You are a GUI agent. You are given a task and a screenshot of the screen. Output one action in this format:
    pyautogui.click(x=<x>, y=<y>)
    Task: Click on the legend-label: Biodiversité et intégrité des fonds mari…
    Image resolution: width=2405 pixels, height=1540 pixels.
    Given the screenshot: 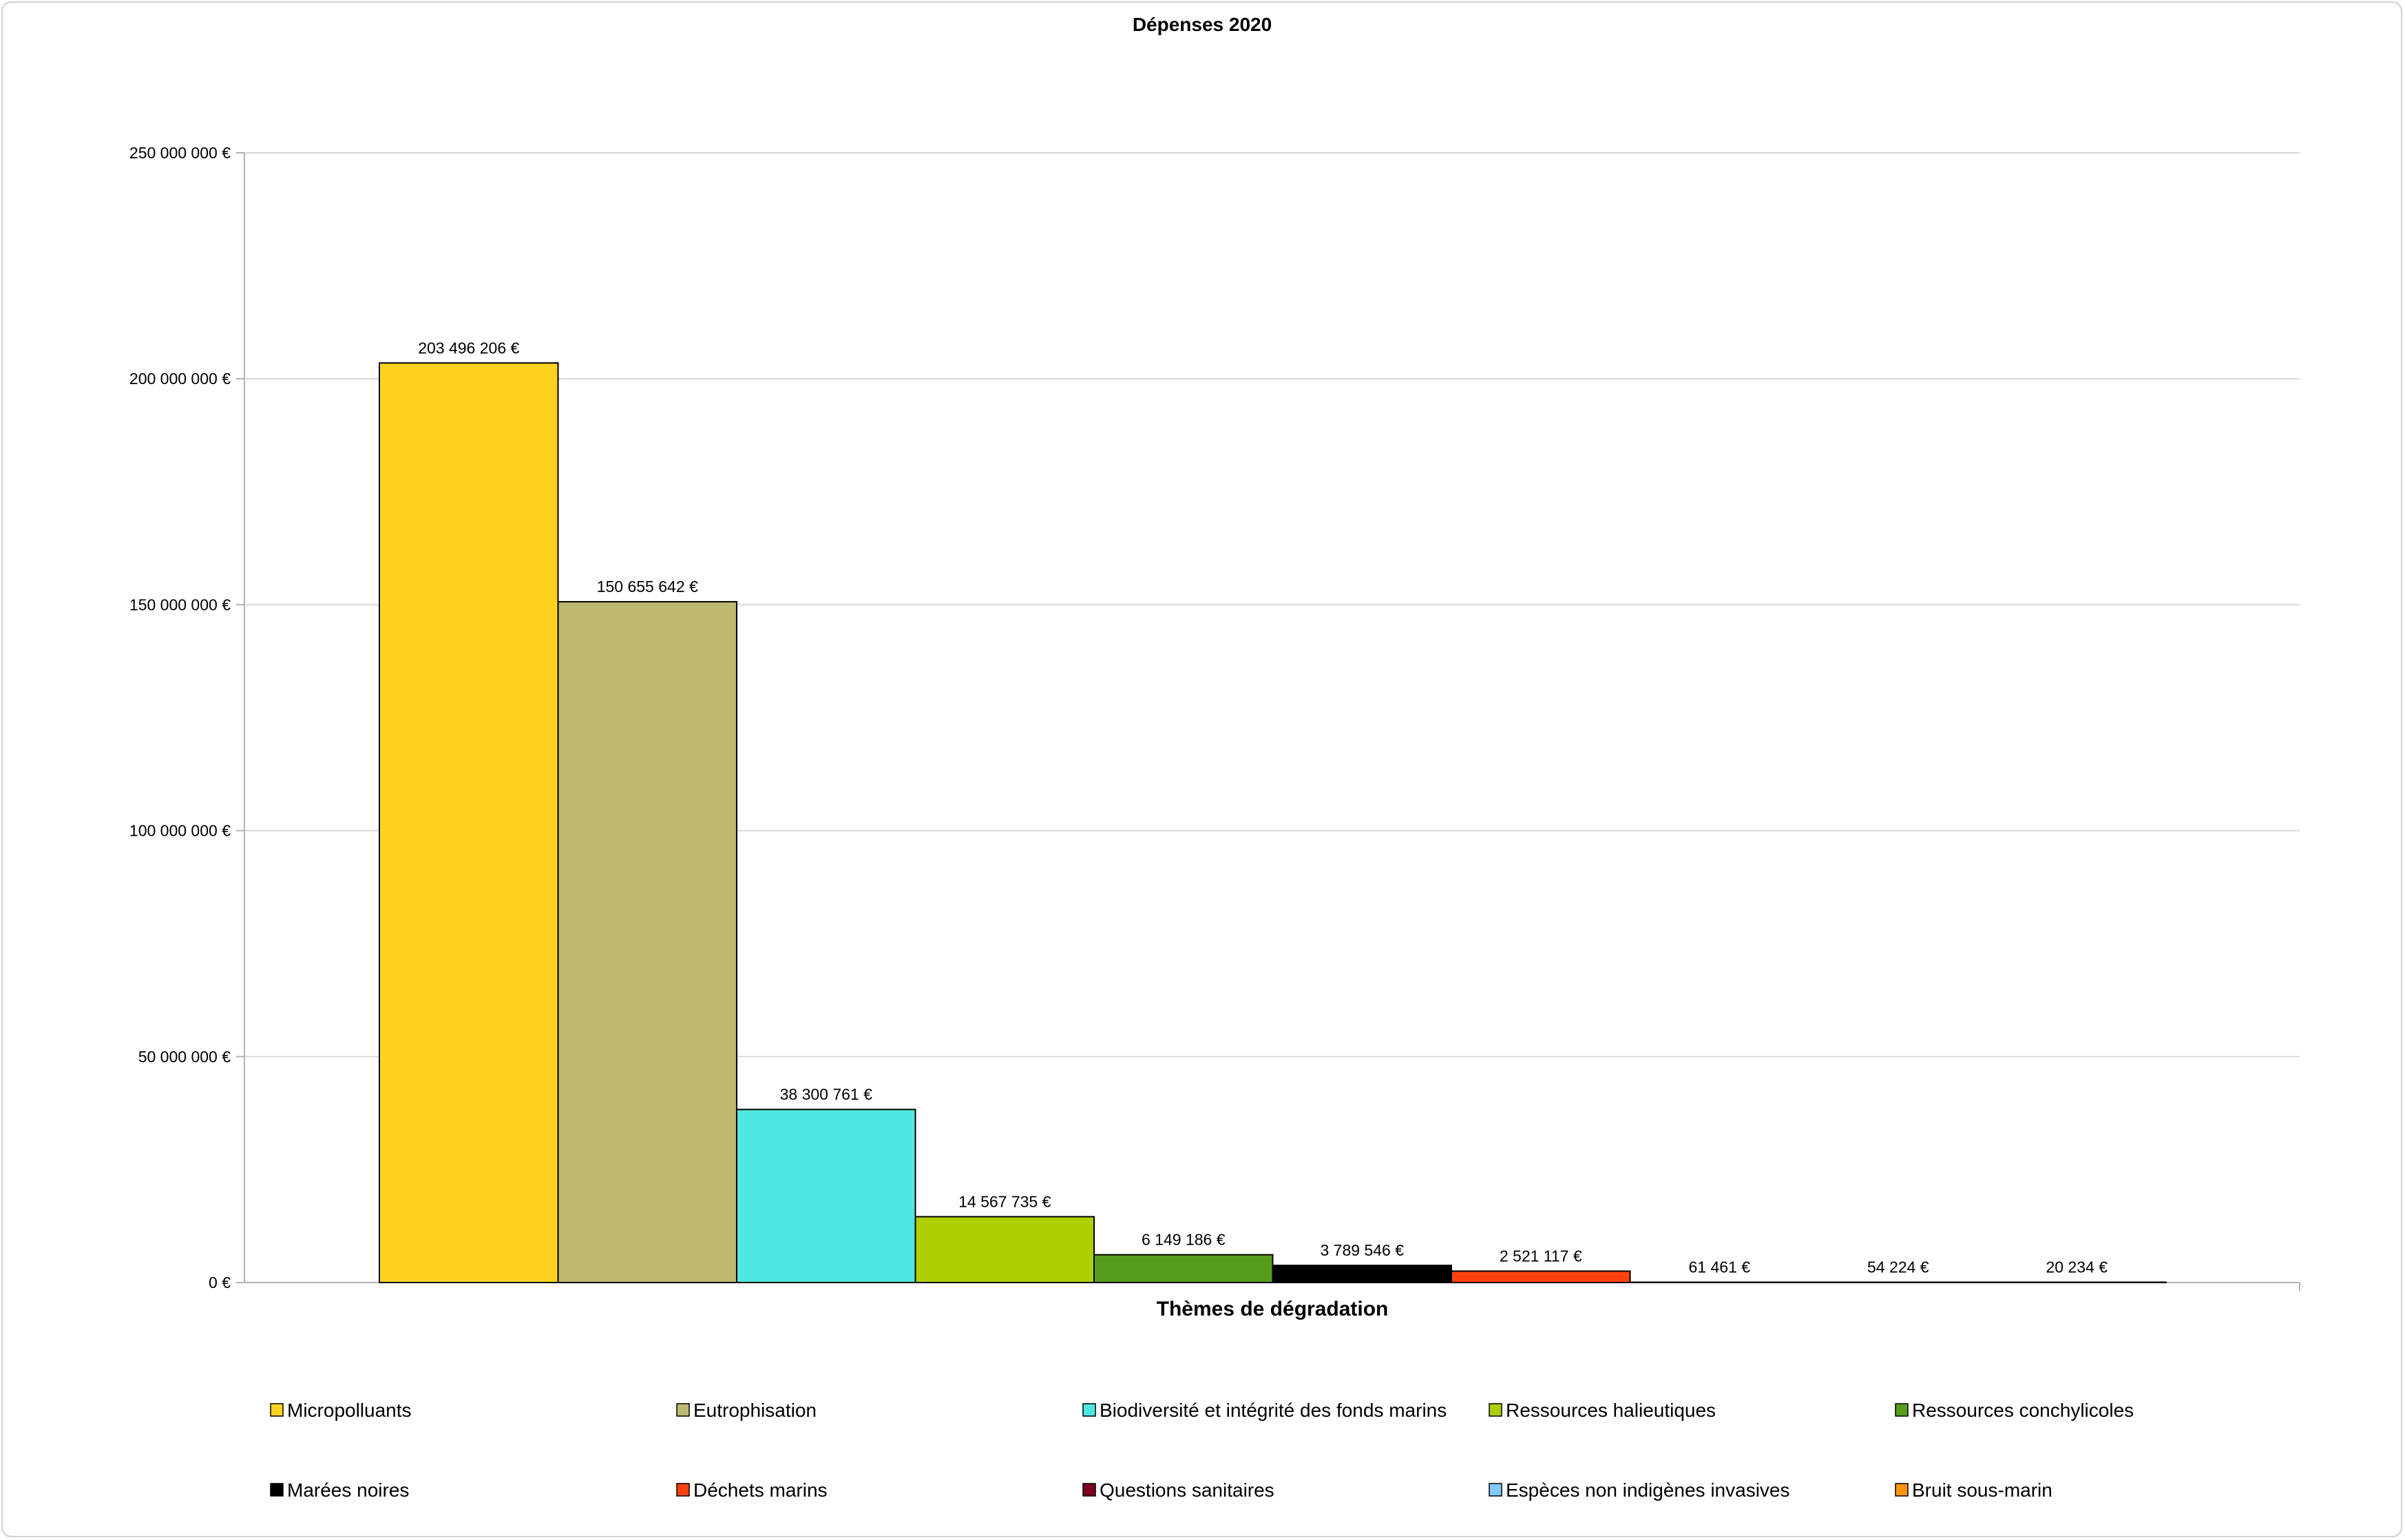 What is the action you would take?
    pyautogui.click(x=1274, y=1411)
    